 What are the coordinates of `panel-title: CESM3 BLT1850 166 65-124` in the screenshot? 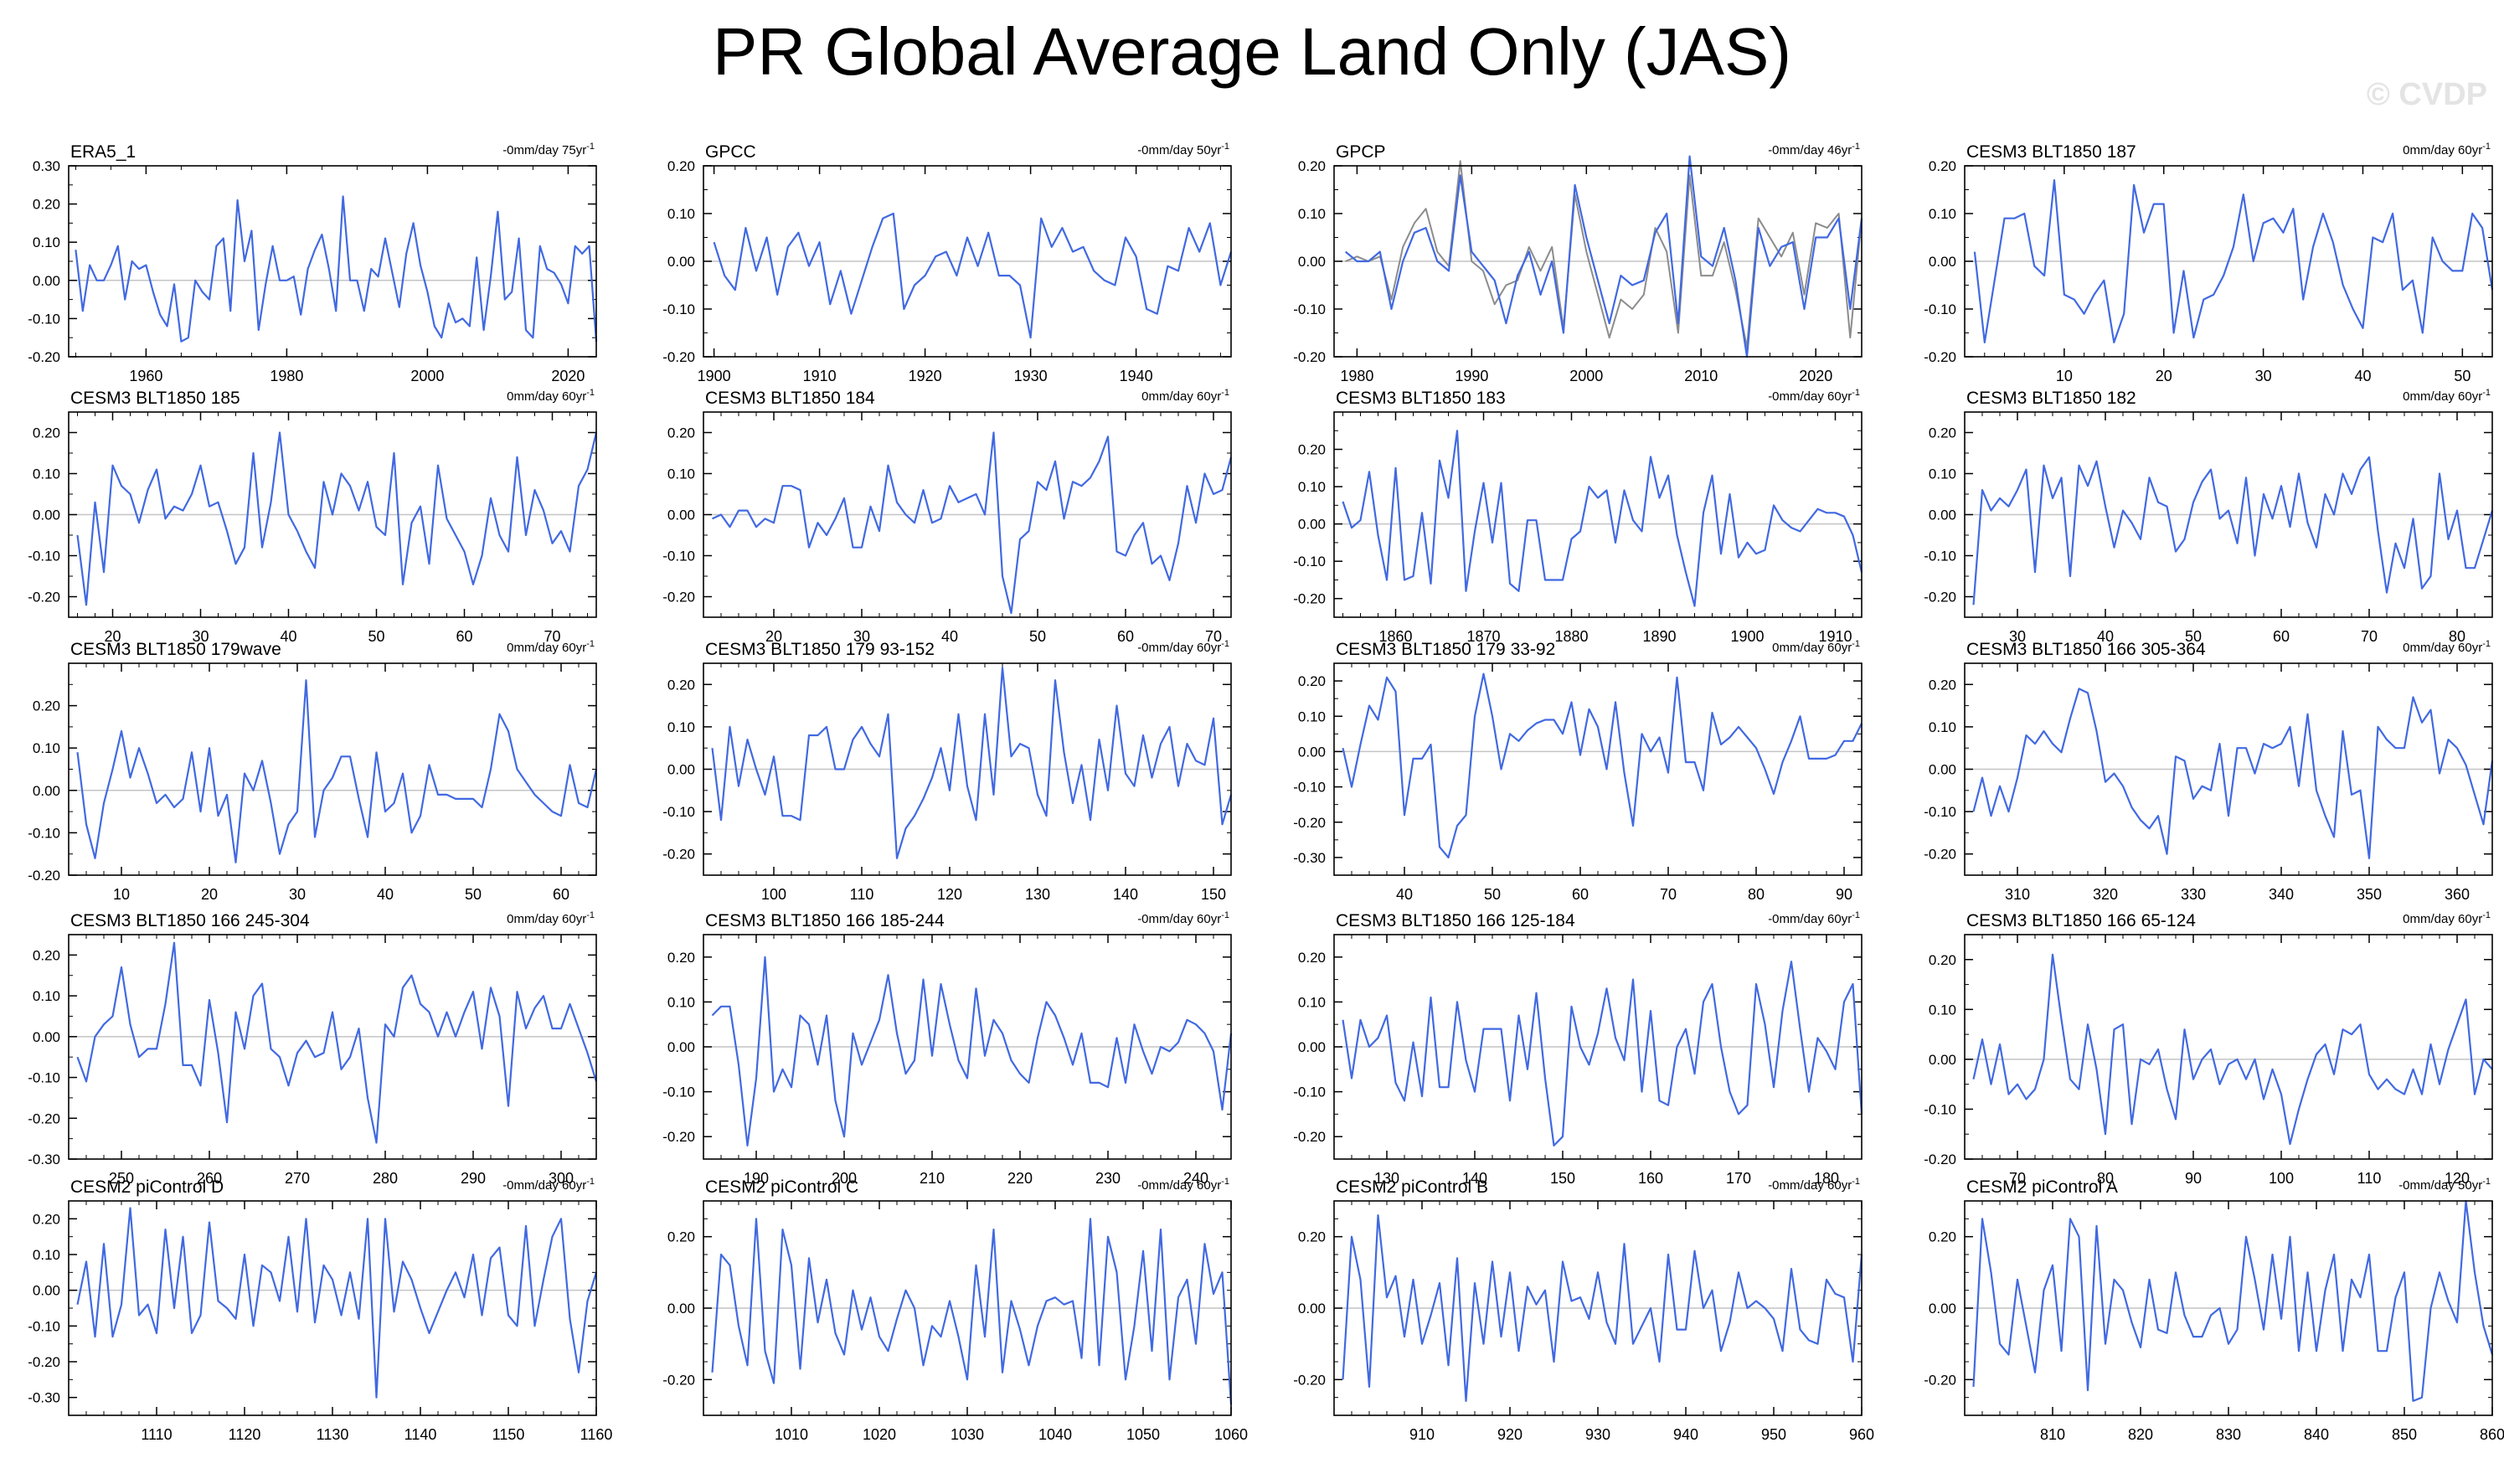 It's located at (2081, 920).